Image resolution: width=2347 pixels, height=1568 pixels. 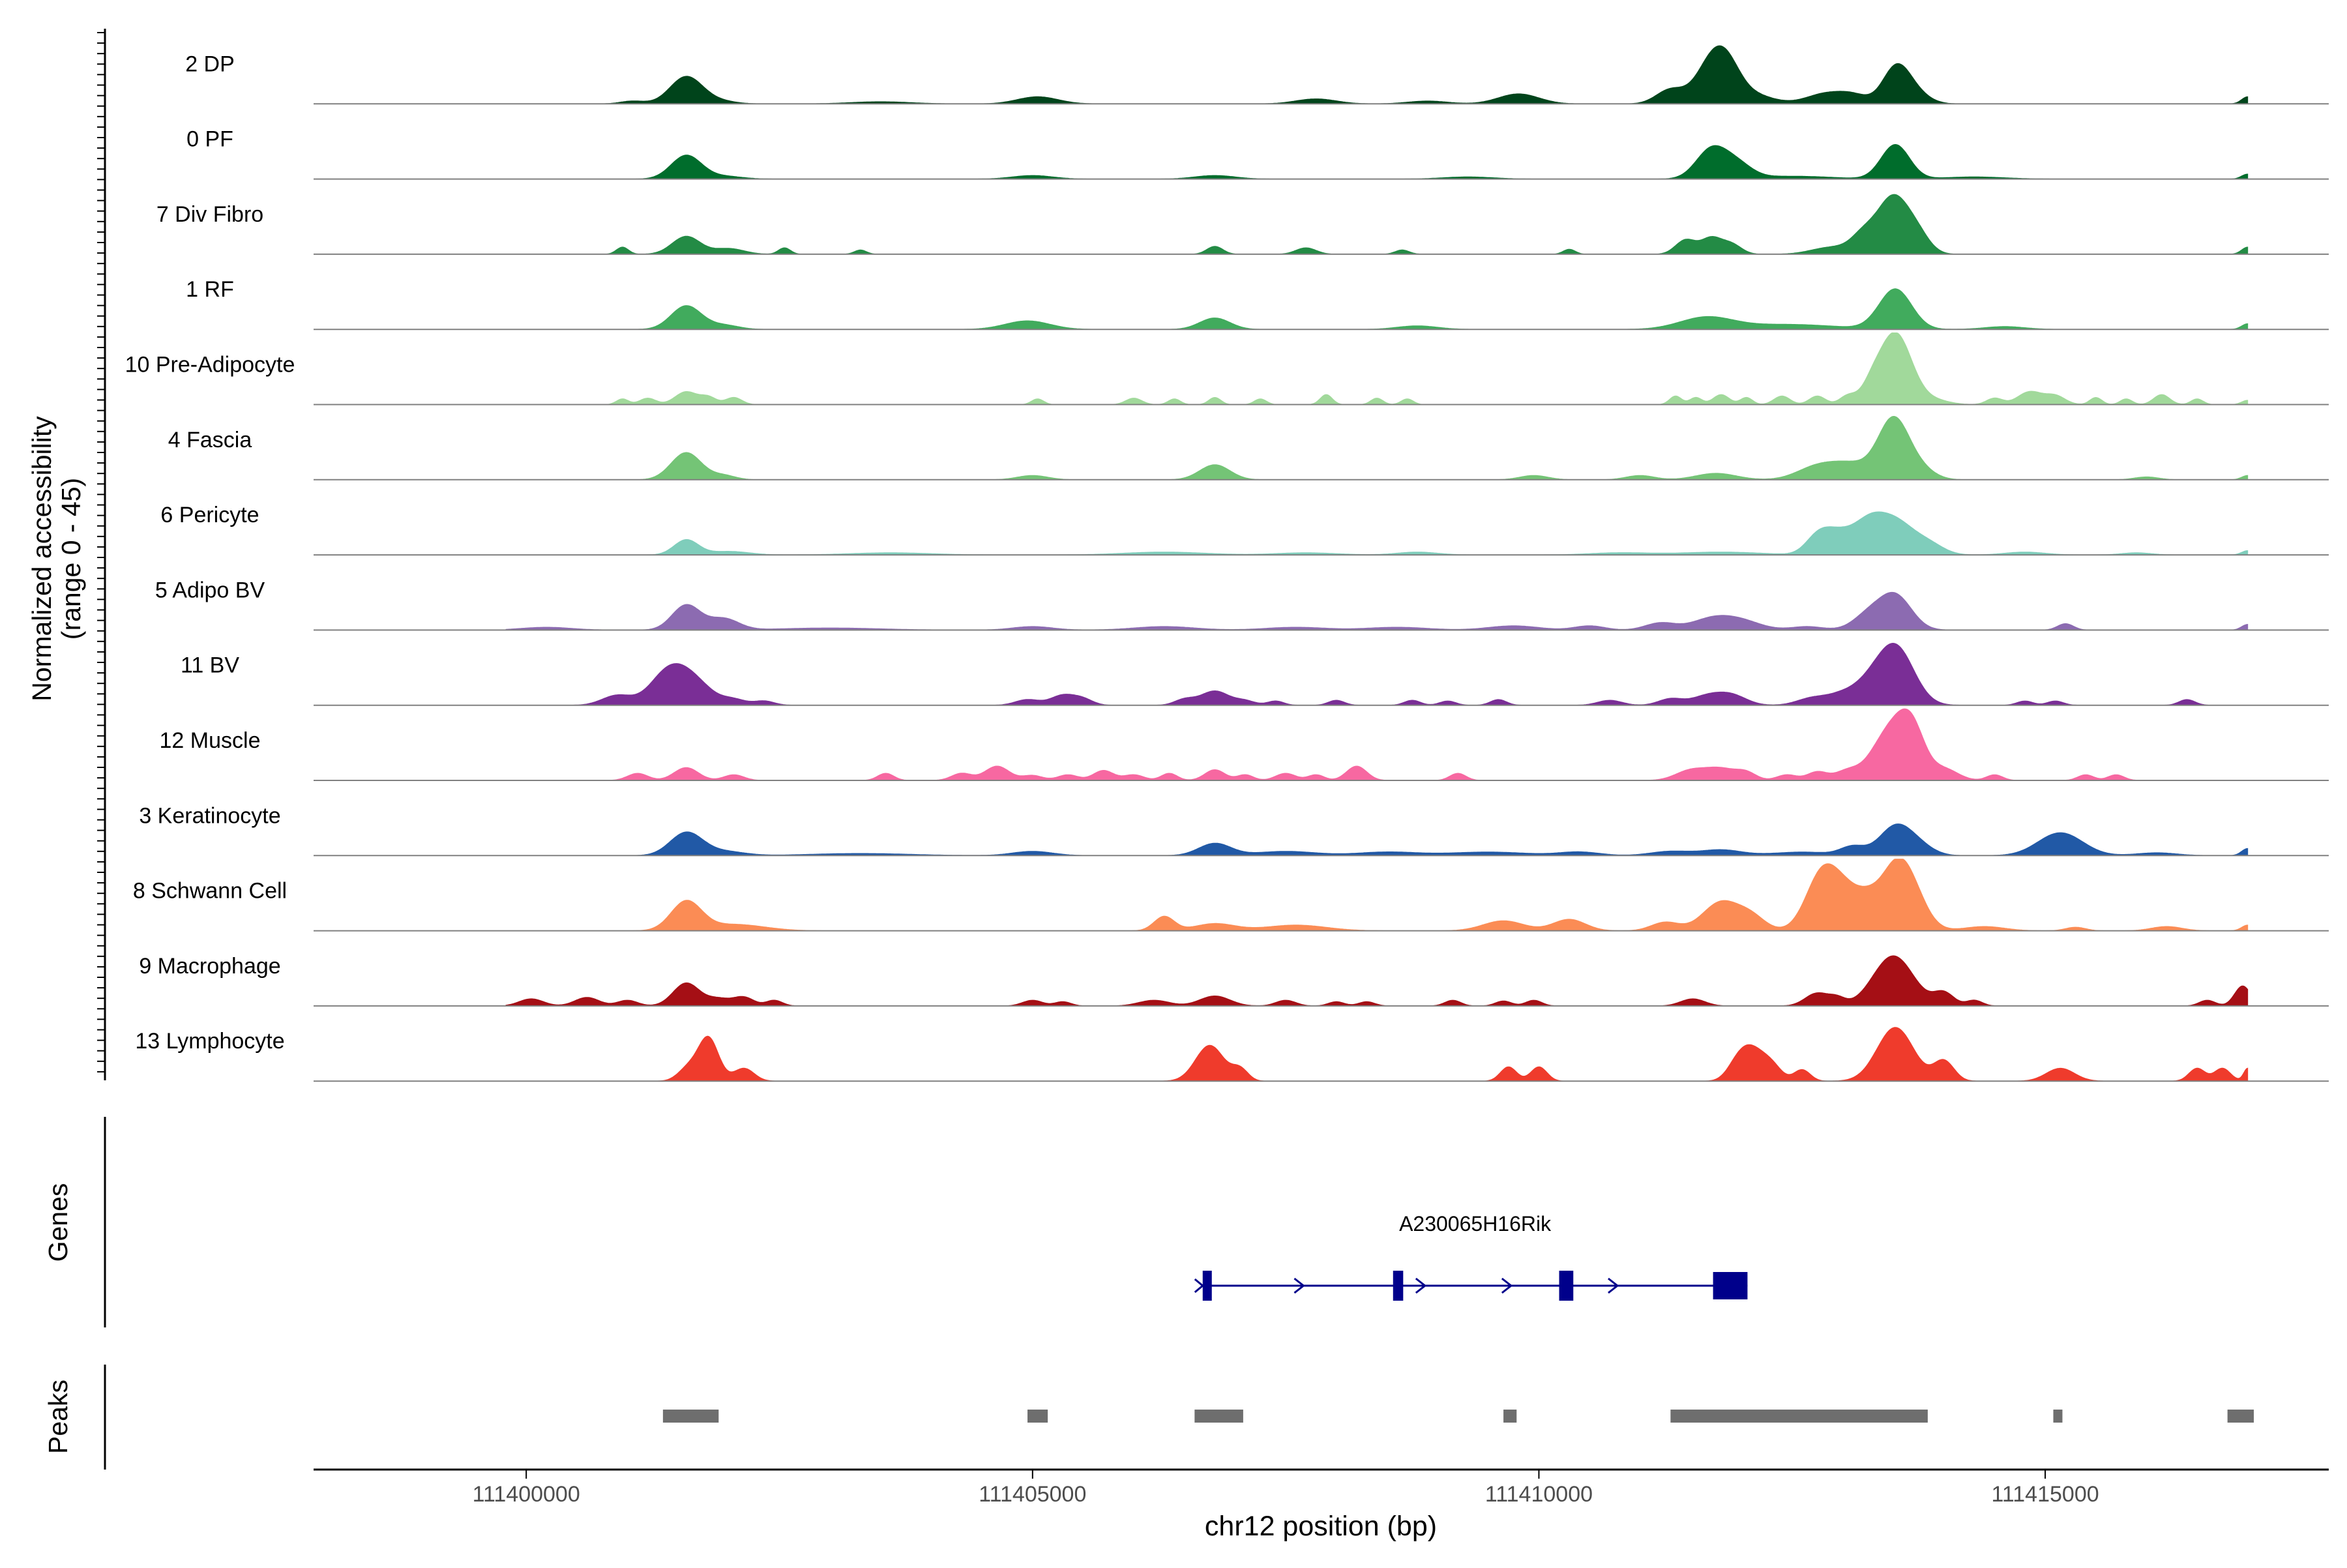 I want to click on track-label-6: 4 Fascia, so click(x=210, y=440).